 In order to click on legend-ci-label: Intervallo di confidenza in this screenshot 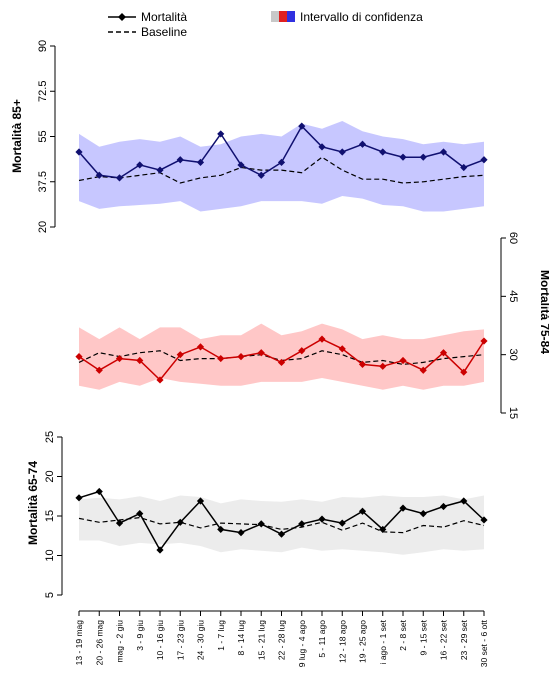, I will do `click(361, 17)`.